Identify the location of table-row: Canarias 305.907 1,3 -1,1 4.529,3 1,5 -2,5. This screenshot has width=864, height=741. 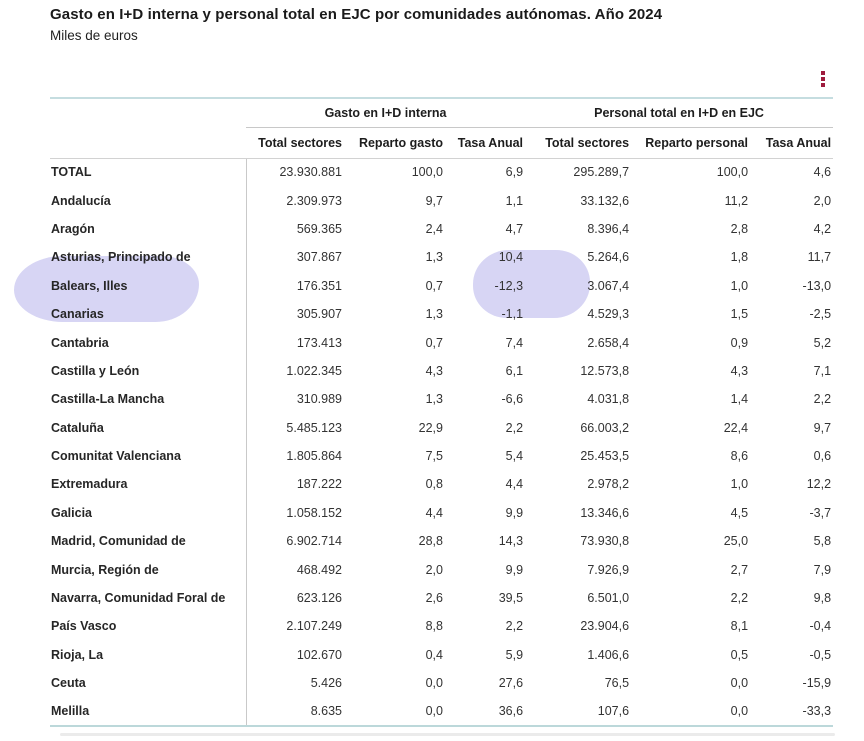
(441, 314).